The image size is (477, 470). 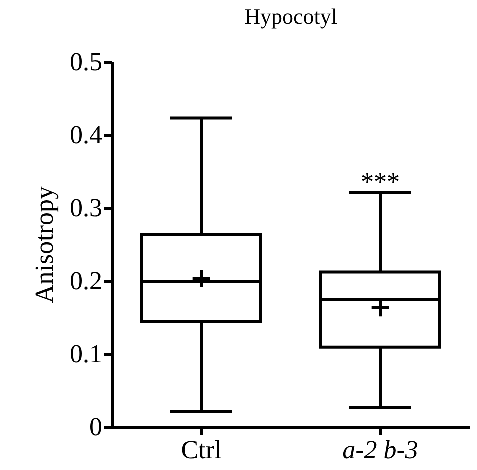 What do you see at coordinates (86, 135) in the screenshot?
I see `y-tick-label: 0.4` at bounding box center [86, 135].